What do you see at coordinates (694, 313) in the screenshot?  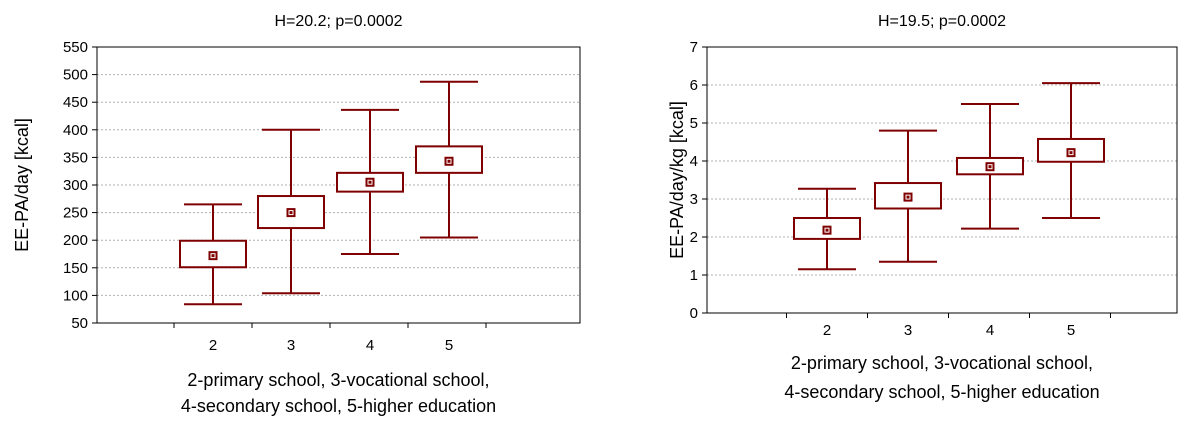 I see `y-tick-label: 0` at bounding box center [694, 313].